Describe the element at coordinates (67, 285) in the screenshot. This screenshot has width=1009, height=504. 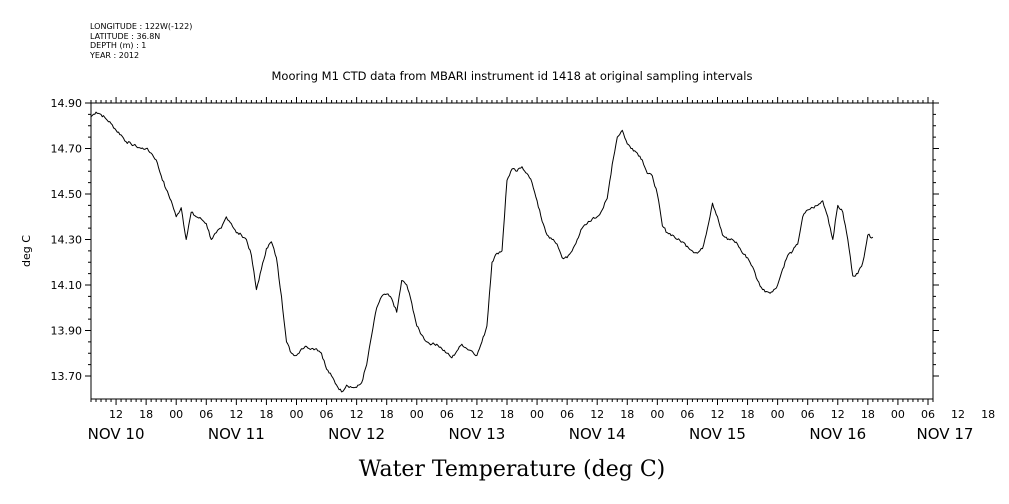
I see `y-tick-label: 14.10` at that location.